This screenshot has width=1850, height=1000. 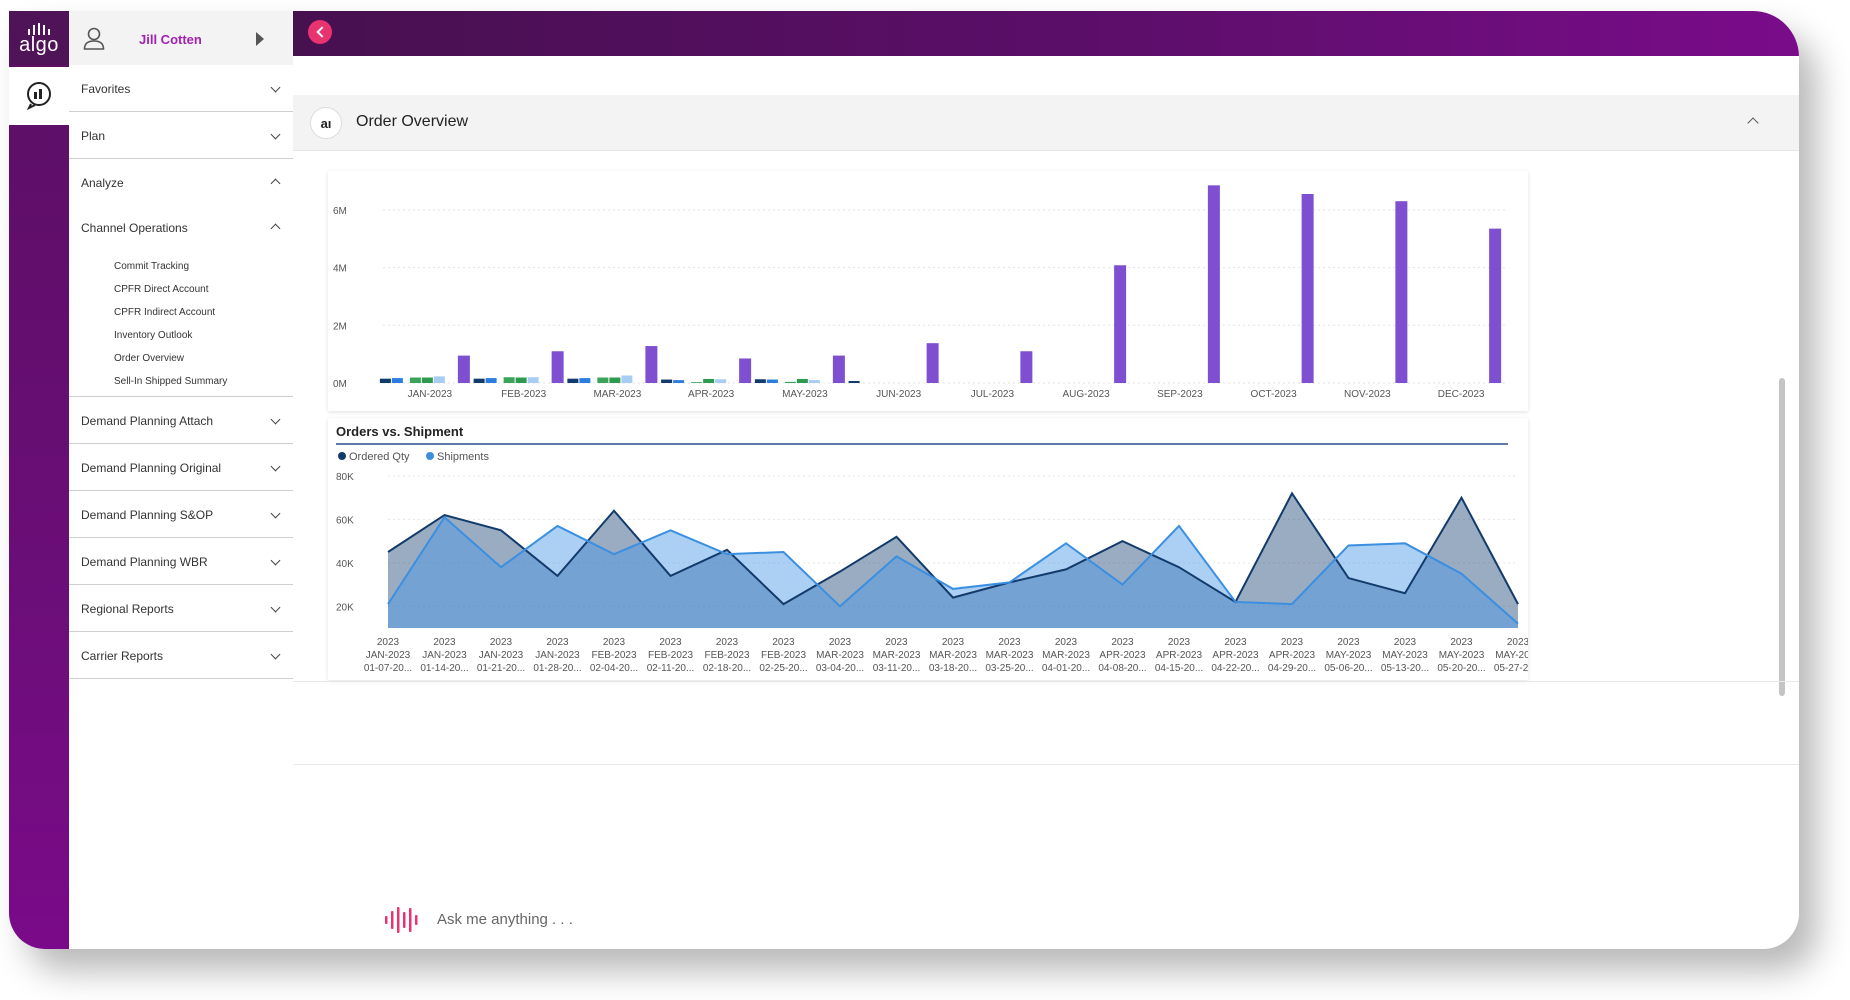 I want to click on nav-demand-planning-attach: Demand Planning Attach, so click(x=181, y=420).